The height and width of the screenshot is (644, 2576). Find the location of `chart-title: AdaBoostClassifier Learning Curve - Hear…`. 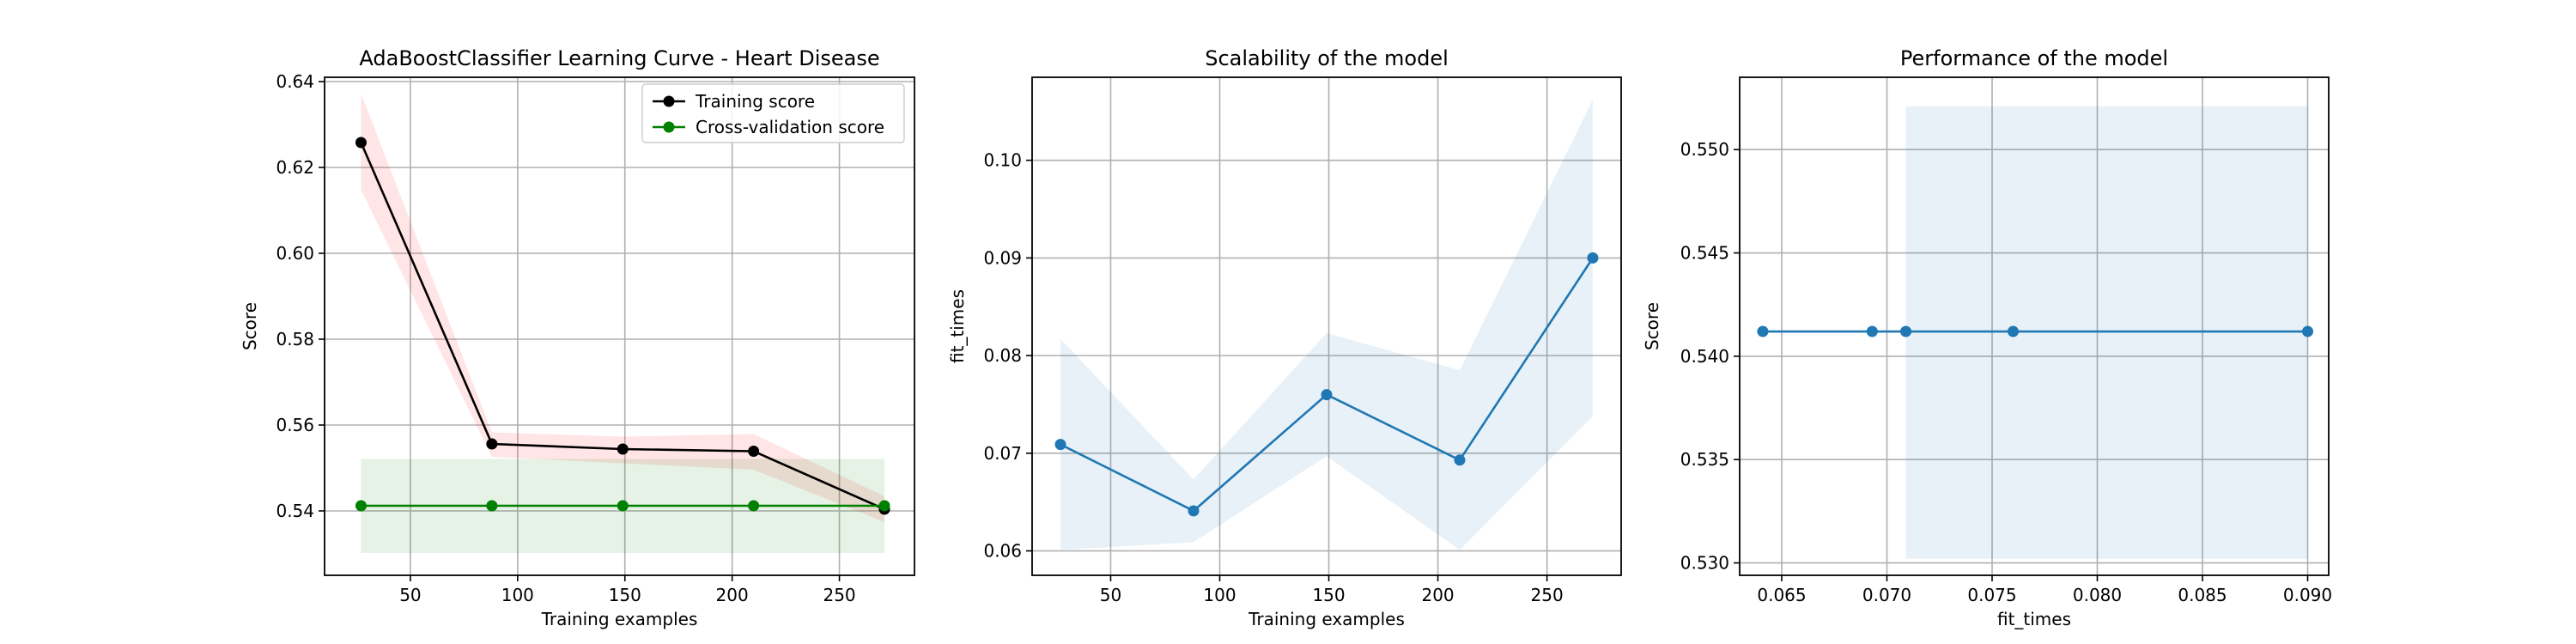

chart-title: AdaBoostClassifier Learning Curve - Hear… is located at coordinates (619, 58).